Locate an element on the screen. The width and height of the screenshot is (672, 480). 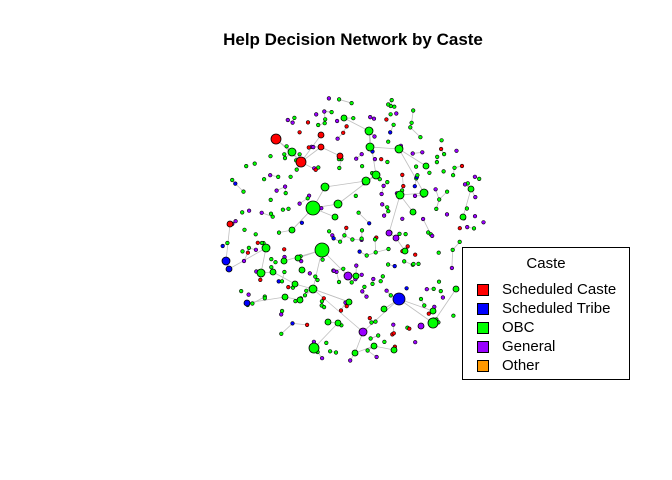
legend-label: General is located at coordinates (529, 346).